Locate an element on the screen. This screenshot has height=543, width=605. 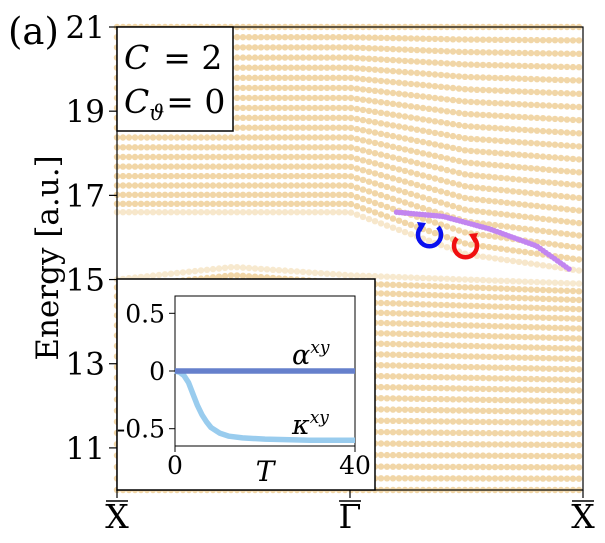
inset-x-axis-label: T is located at coordinates (266, 471).